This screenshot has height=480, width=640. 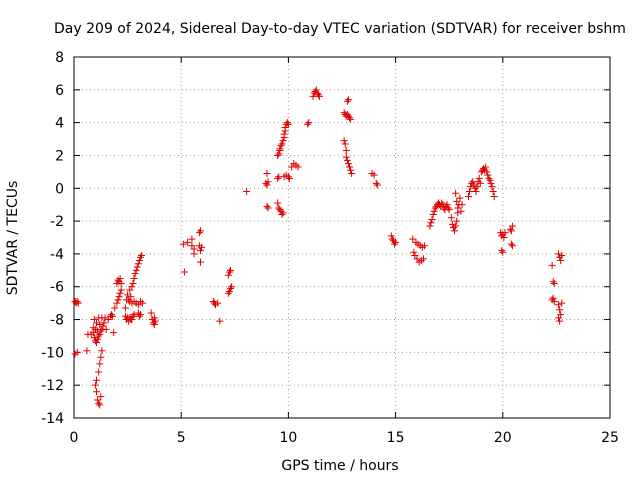 What do you see at coordinates (59, 124) in the screenshot?
I see `y-tick-label: 4` at bounding box center [59, 124].